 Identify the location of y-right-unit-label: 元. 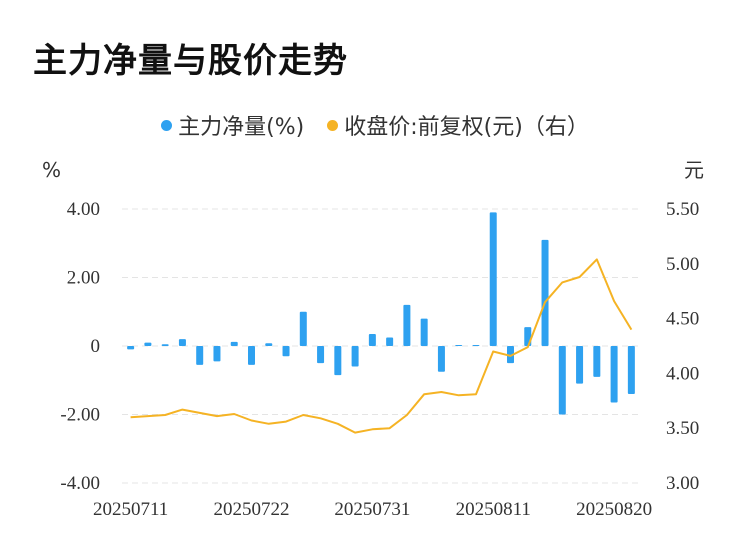
(694, 170).